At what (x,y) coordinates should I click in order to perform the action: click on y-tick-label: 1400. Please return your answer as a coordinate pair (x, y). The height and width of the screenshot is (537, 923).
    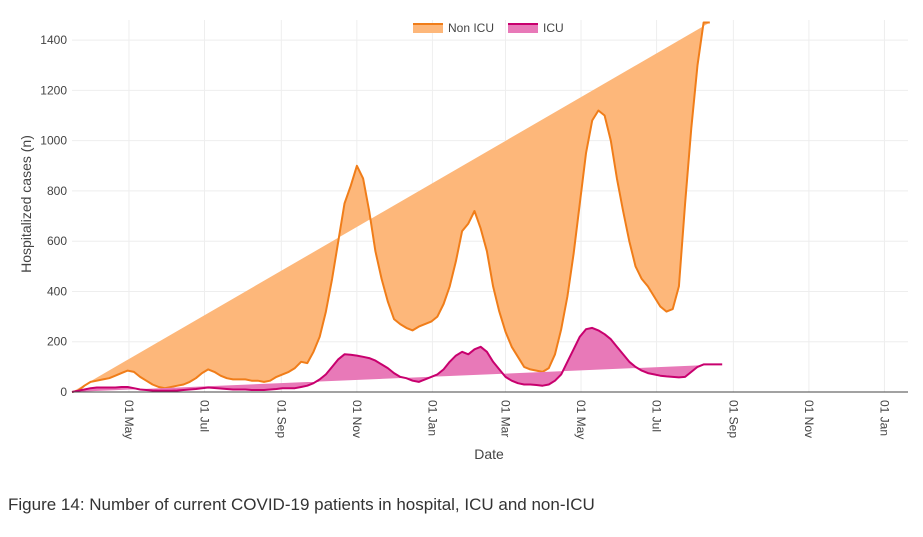
    Looking at the image, I should click on (53, 40).